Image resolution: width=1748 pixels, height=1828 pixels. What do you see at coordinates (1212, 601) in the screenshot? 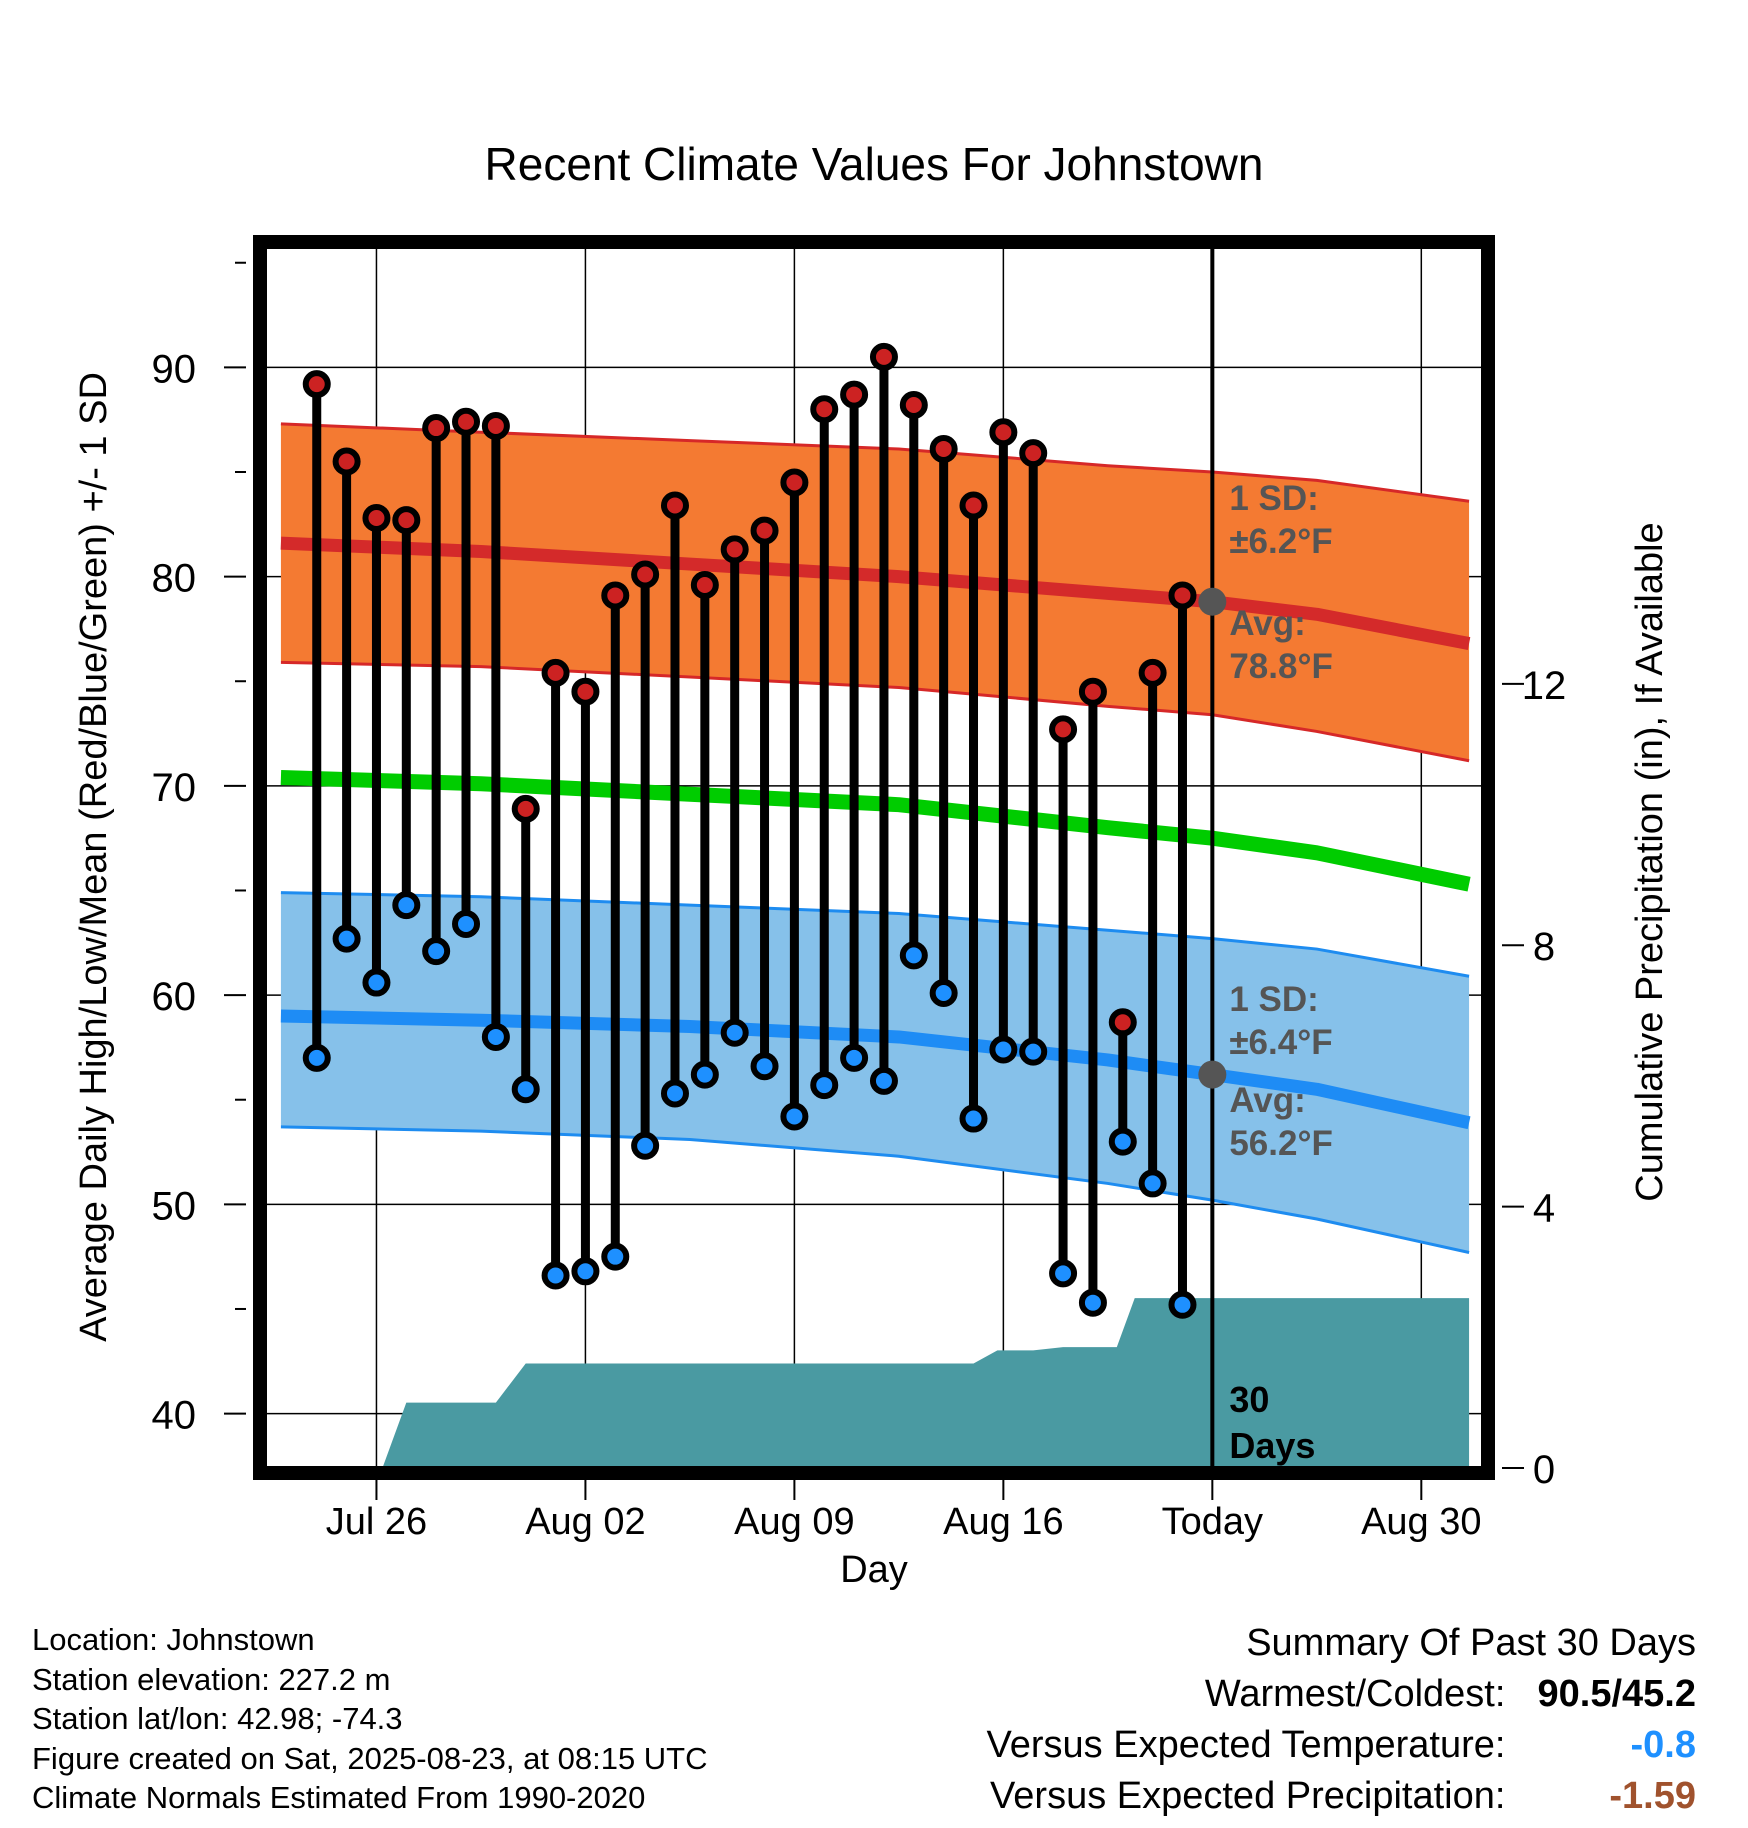
I see `today-high-avg-marker` at bounding box center [1212, 601].